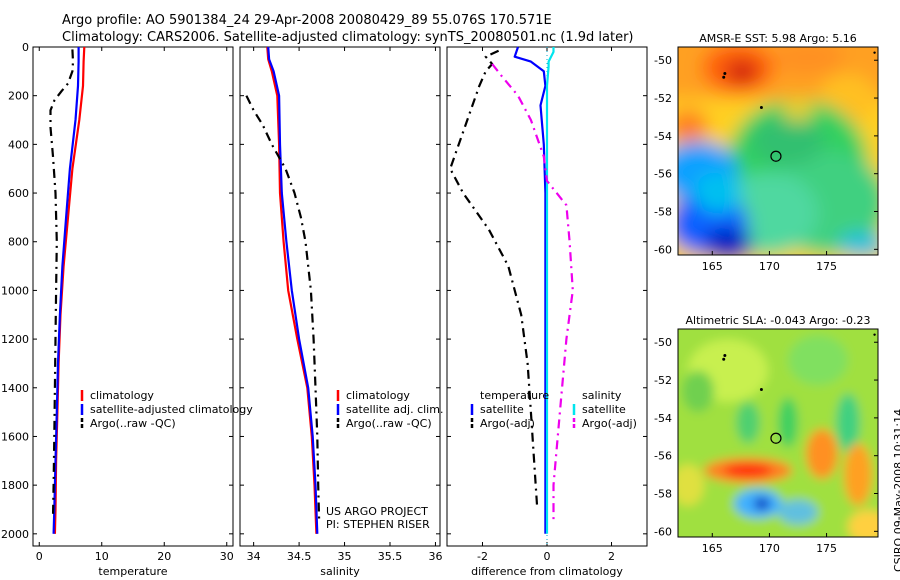  What do you see at coordinates (133, 423) in the screenshot?
I see `temperature-profile-legend-label: Argo(..raw -QC)` at bounding box center [133, 423].